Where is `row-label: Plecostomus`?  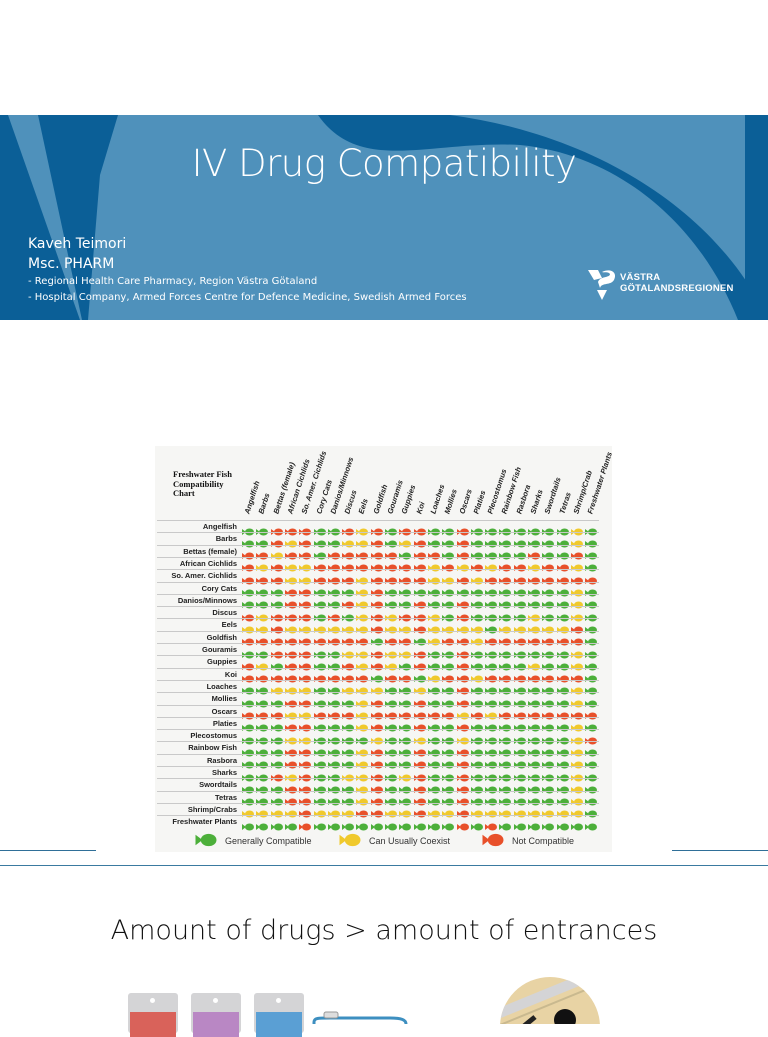 row-label: Plecostomus is located at coordinates (213, 736).